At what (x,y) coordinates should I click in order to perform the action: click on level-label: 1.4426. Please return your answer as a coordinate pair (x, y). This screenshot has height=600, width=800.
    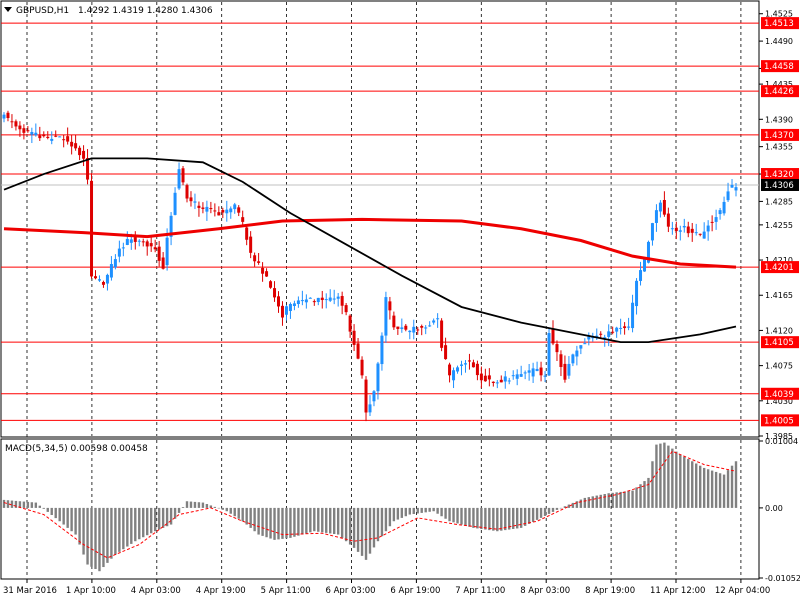
    Looking at the image, I should click on (779, 92).